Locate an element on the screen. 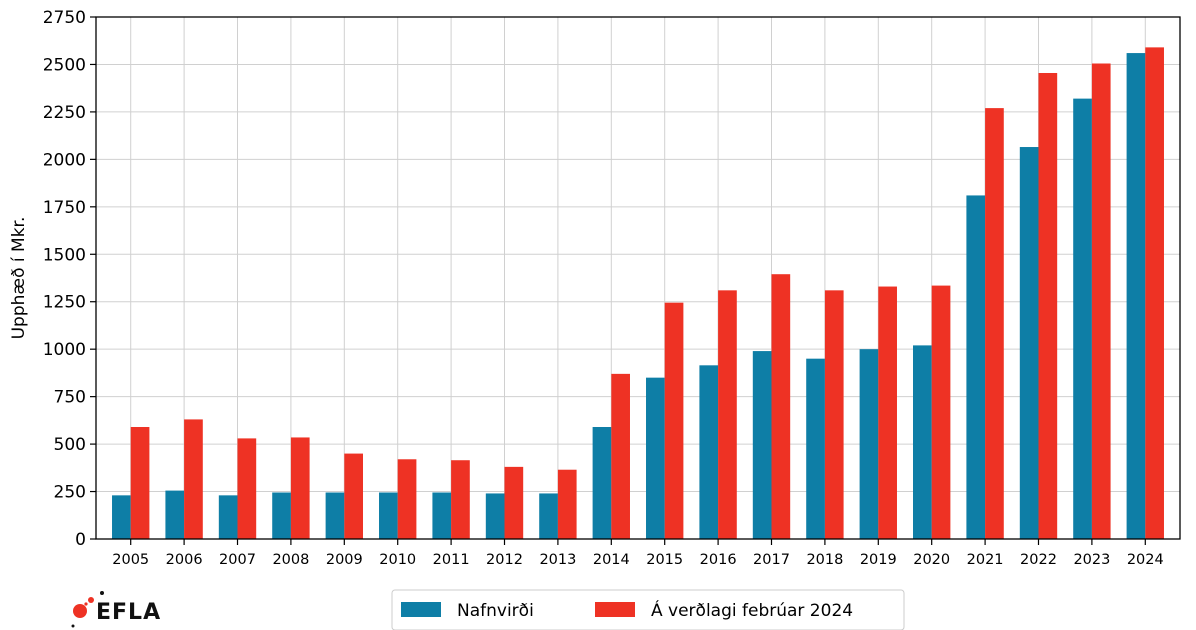 The height and width of the screenshot is (630, 1196). bar-verdlag-2014 is located at coordinates (620, 456).